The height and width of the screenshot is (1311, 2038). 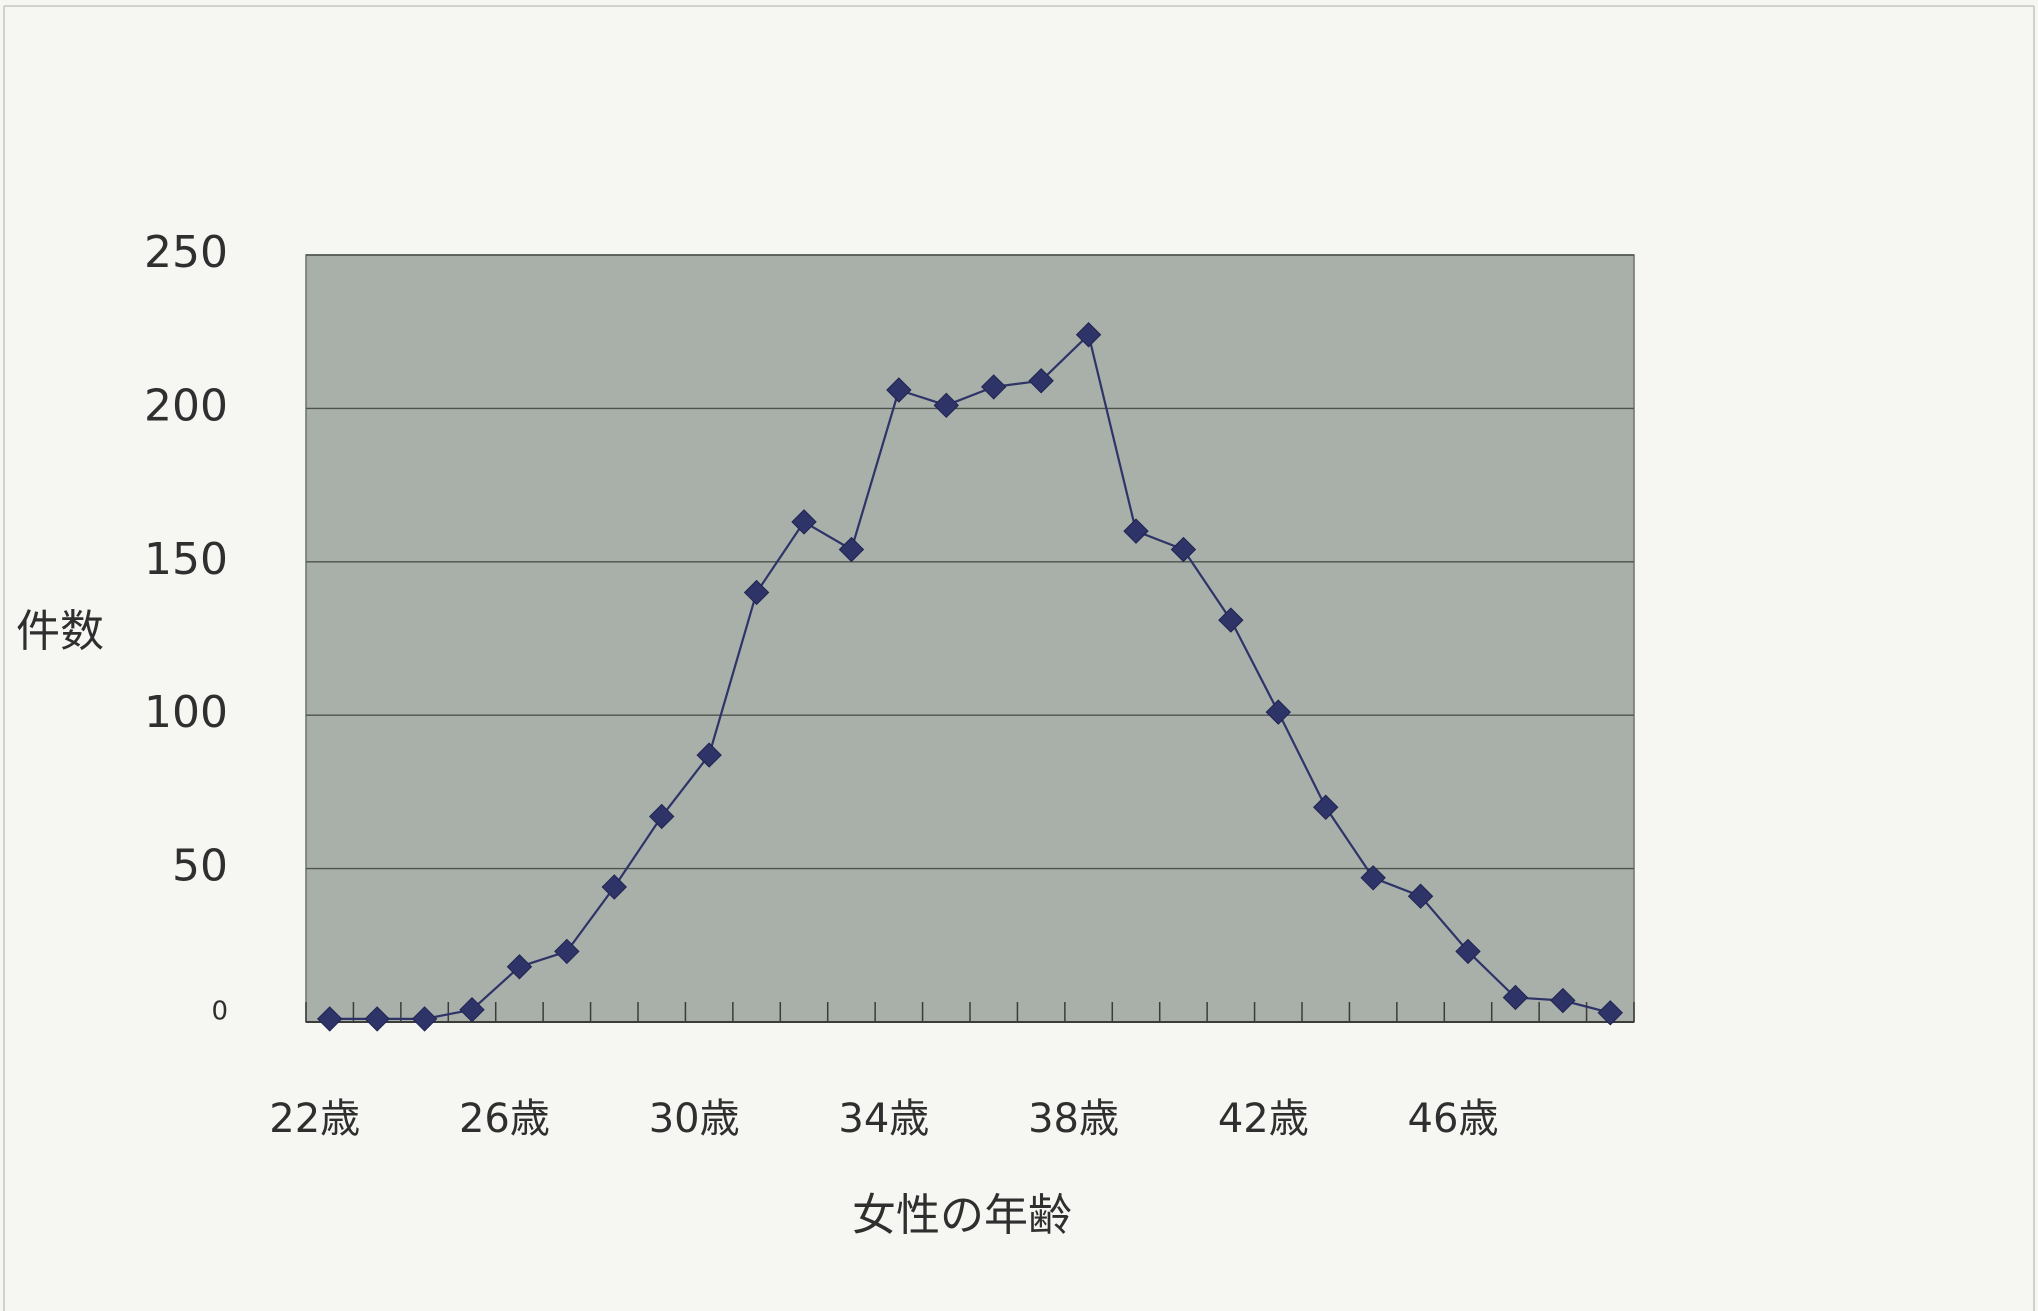 I want to click on x-axis-title: 女性の年齢, so click(x=962, y=1215).